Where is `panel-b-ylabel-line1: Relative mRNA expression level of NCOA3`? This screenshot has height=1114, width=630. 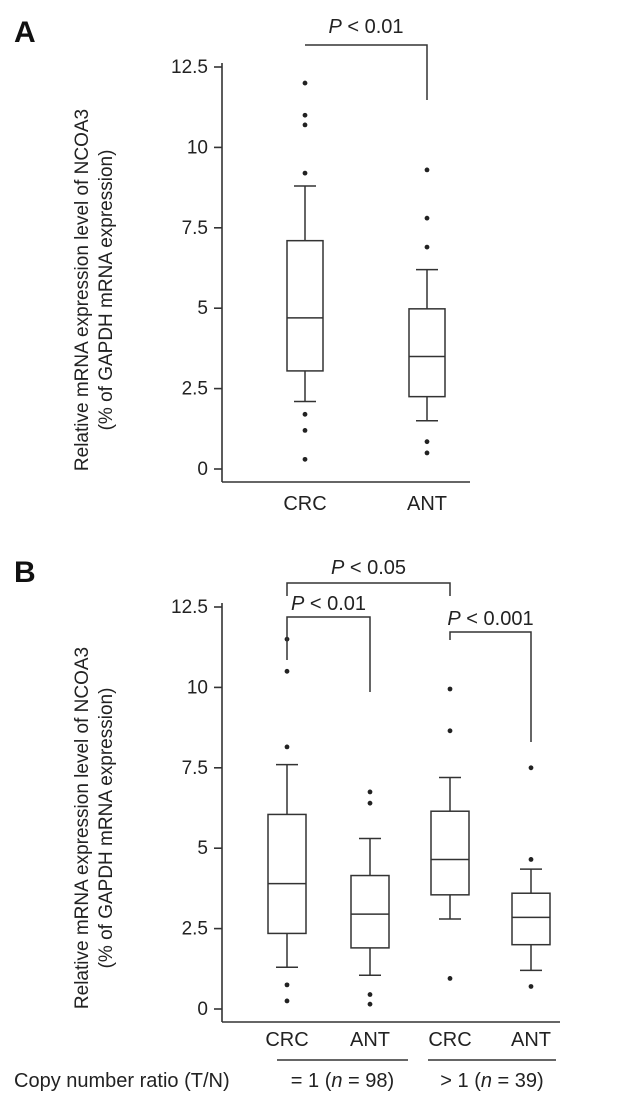 panel-b-ylabel-line1: Relative mRNA expression level of NCOA3 is located at coordinates (82, 828).